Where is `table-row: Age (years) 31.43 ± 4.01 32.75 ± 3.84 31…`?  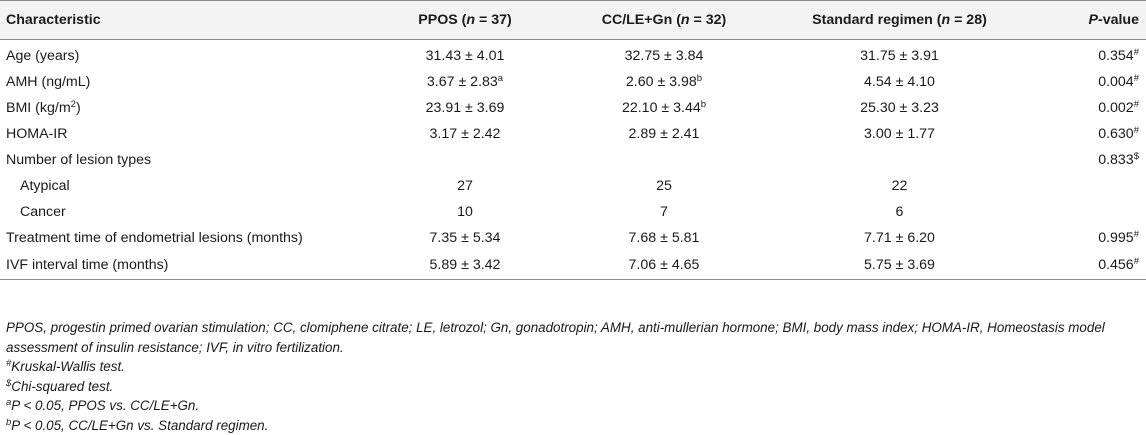
table-row: Age (years) 31.43 ± 4.01 32.75 ± 3.84 31… is located at coordinates (573, 55).